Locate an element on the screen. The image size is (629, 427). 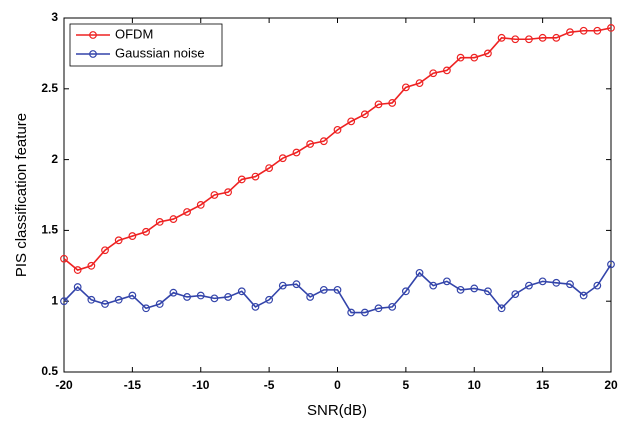
legend-box is located at coordinates (146, 45).